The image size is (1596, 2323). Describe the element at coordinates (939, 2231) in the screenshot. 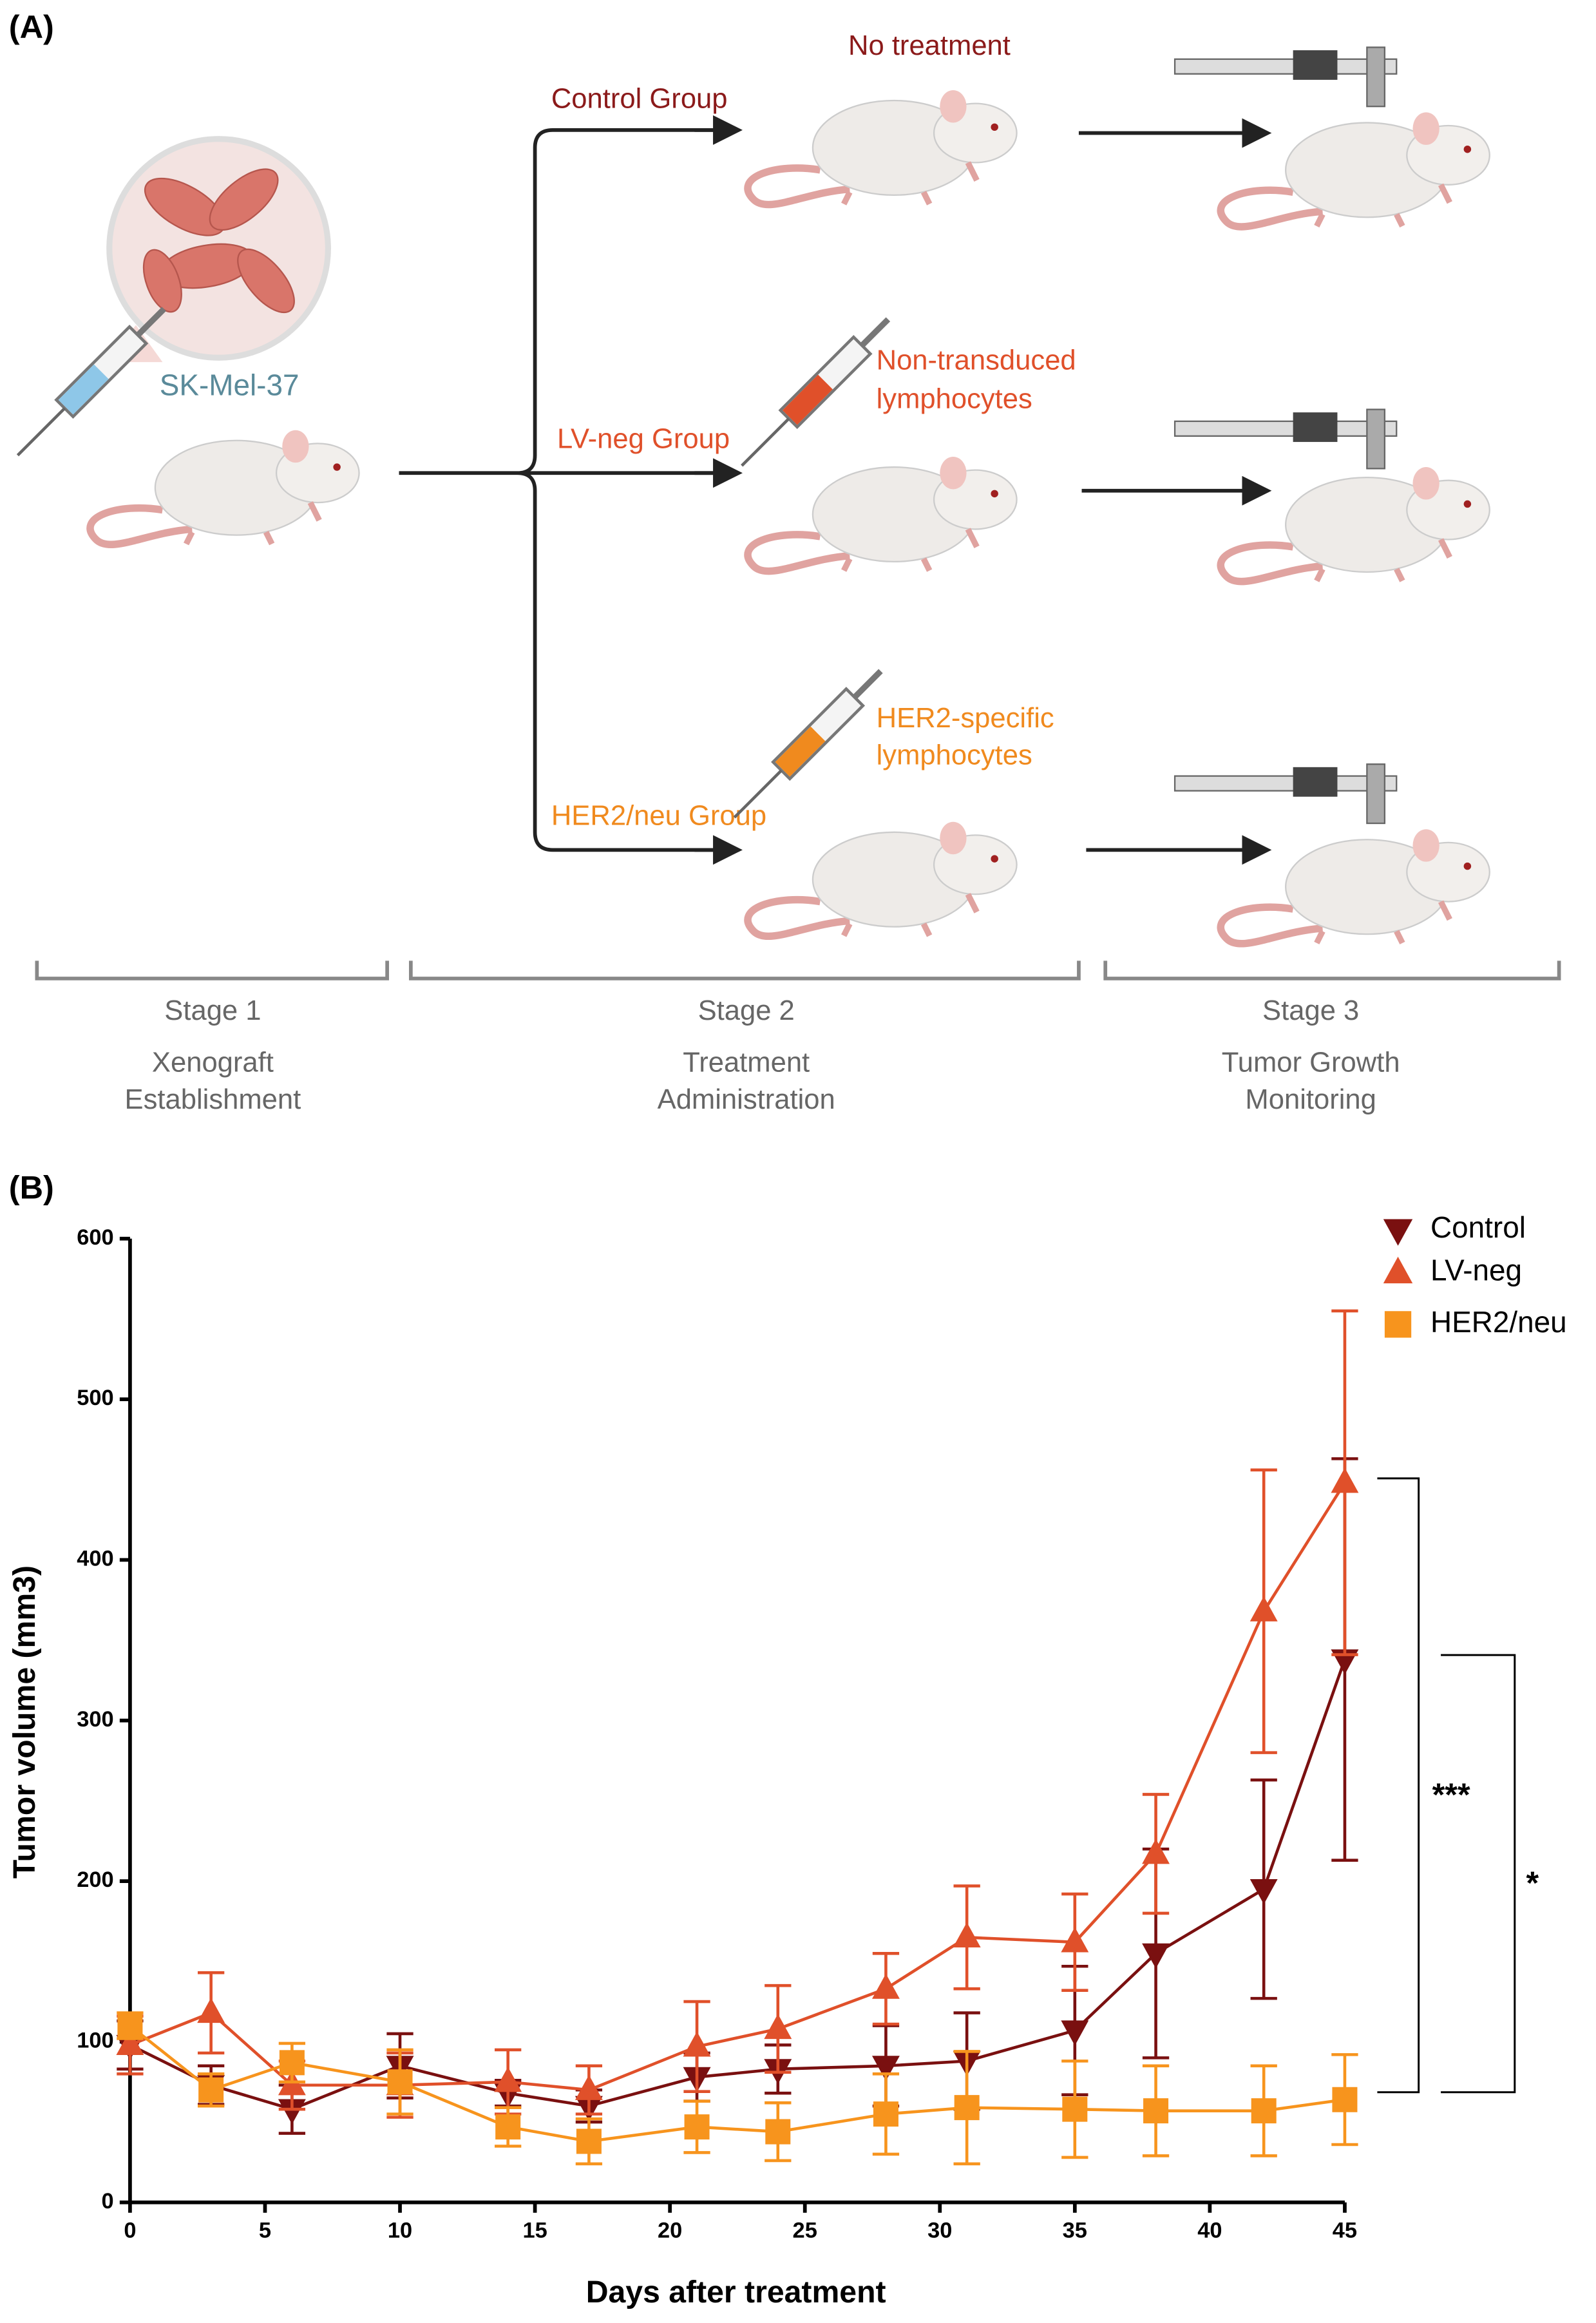

I see `x-tick-label: 30` at that location.